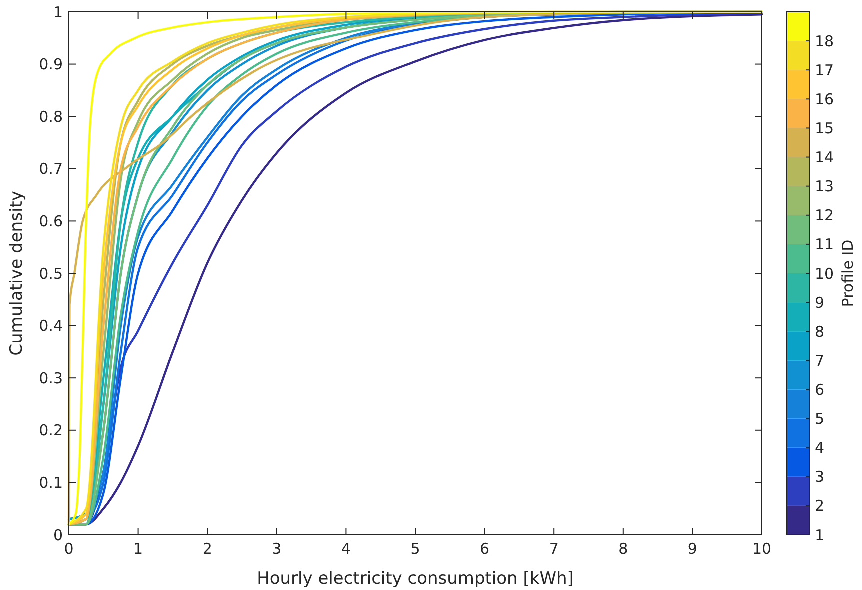 The width and height of the screenshot is (862, 590). I want to click on y-tick-label: 1, so click(58, 12).